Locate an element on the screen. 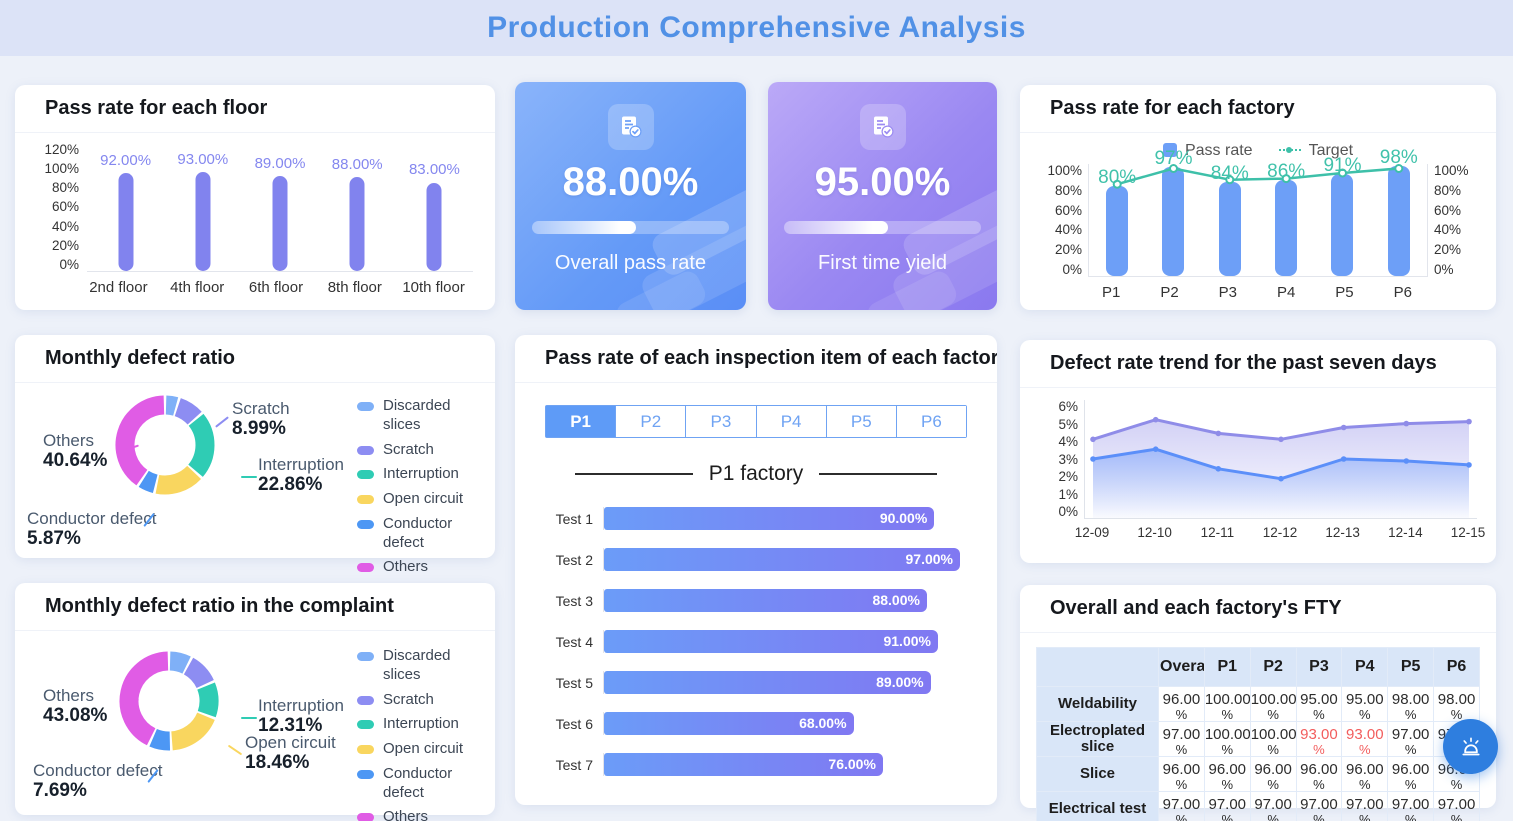 Image resolution: width=1513 pixels, height=821 pixels. test-bar-test-3: 88.00% is located at coordinates (765, 600).